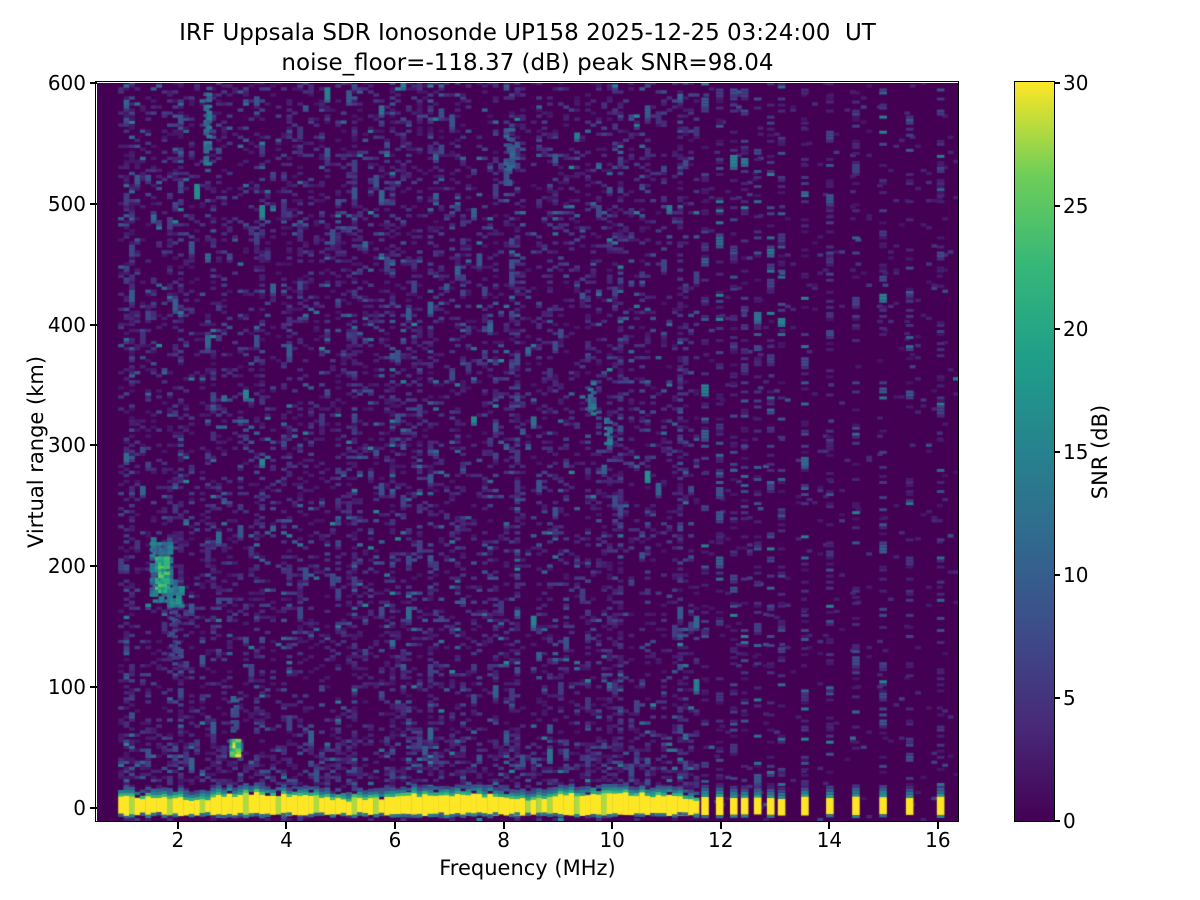  I want to click on colorbar-tick-label-10: 10, so click(1076, 575).